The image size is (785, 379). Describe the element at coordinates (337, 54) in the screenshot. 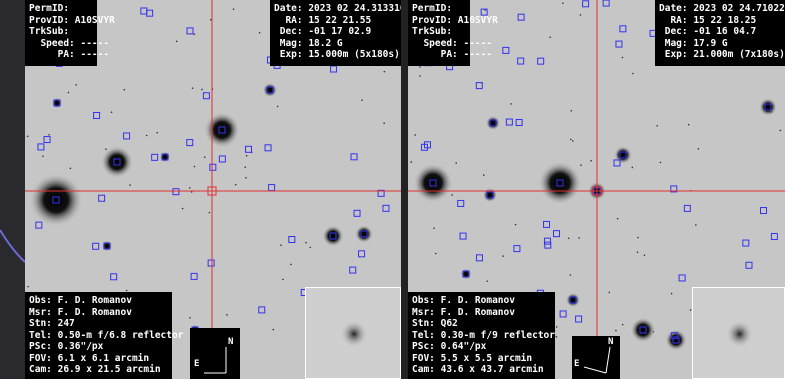

I see `text-line: Exp: 15.000m (5x180s)` at that location.